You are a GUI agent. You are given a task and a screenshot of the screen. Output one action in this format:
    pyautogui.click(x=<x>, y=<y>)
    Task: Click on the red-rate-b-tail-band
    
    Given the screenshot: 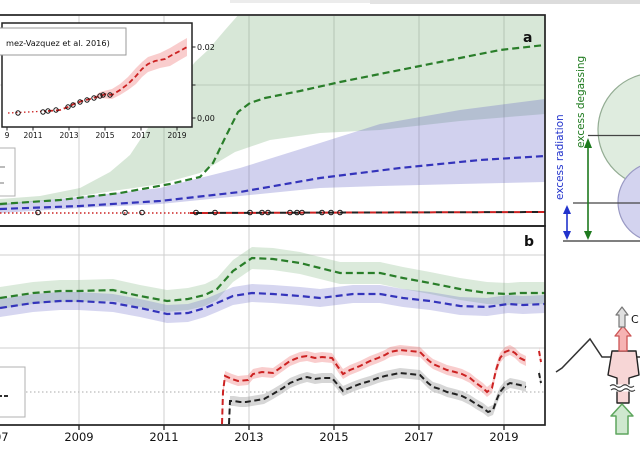 What is the action you would take?
    pyautogui.click(x=540, y=356)
    